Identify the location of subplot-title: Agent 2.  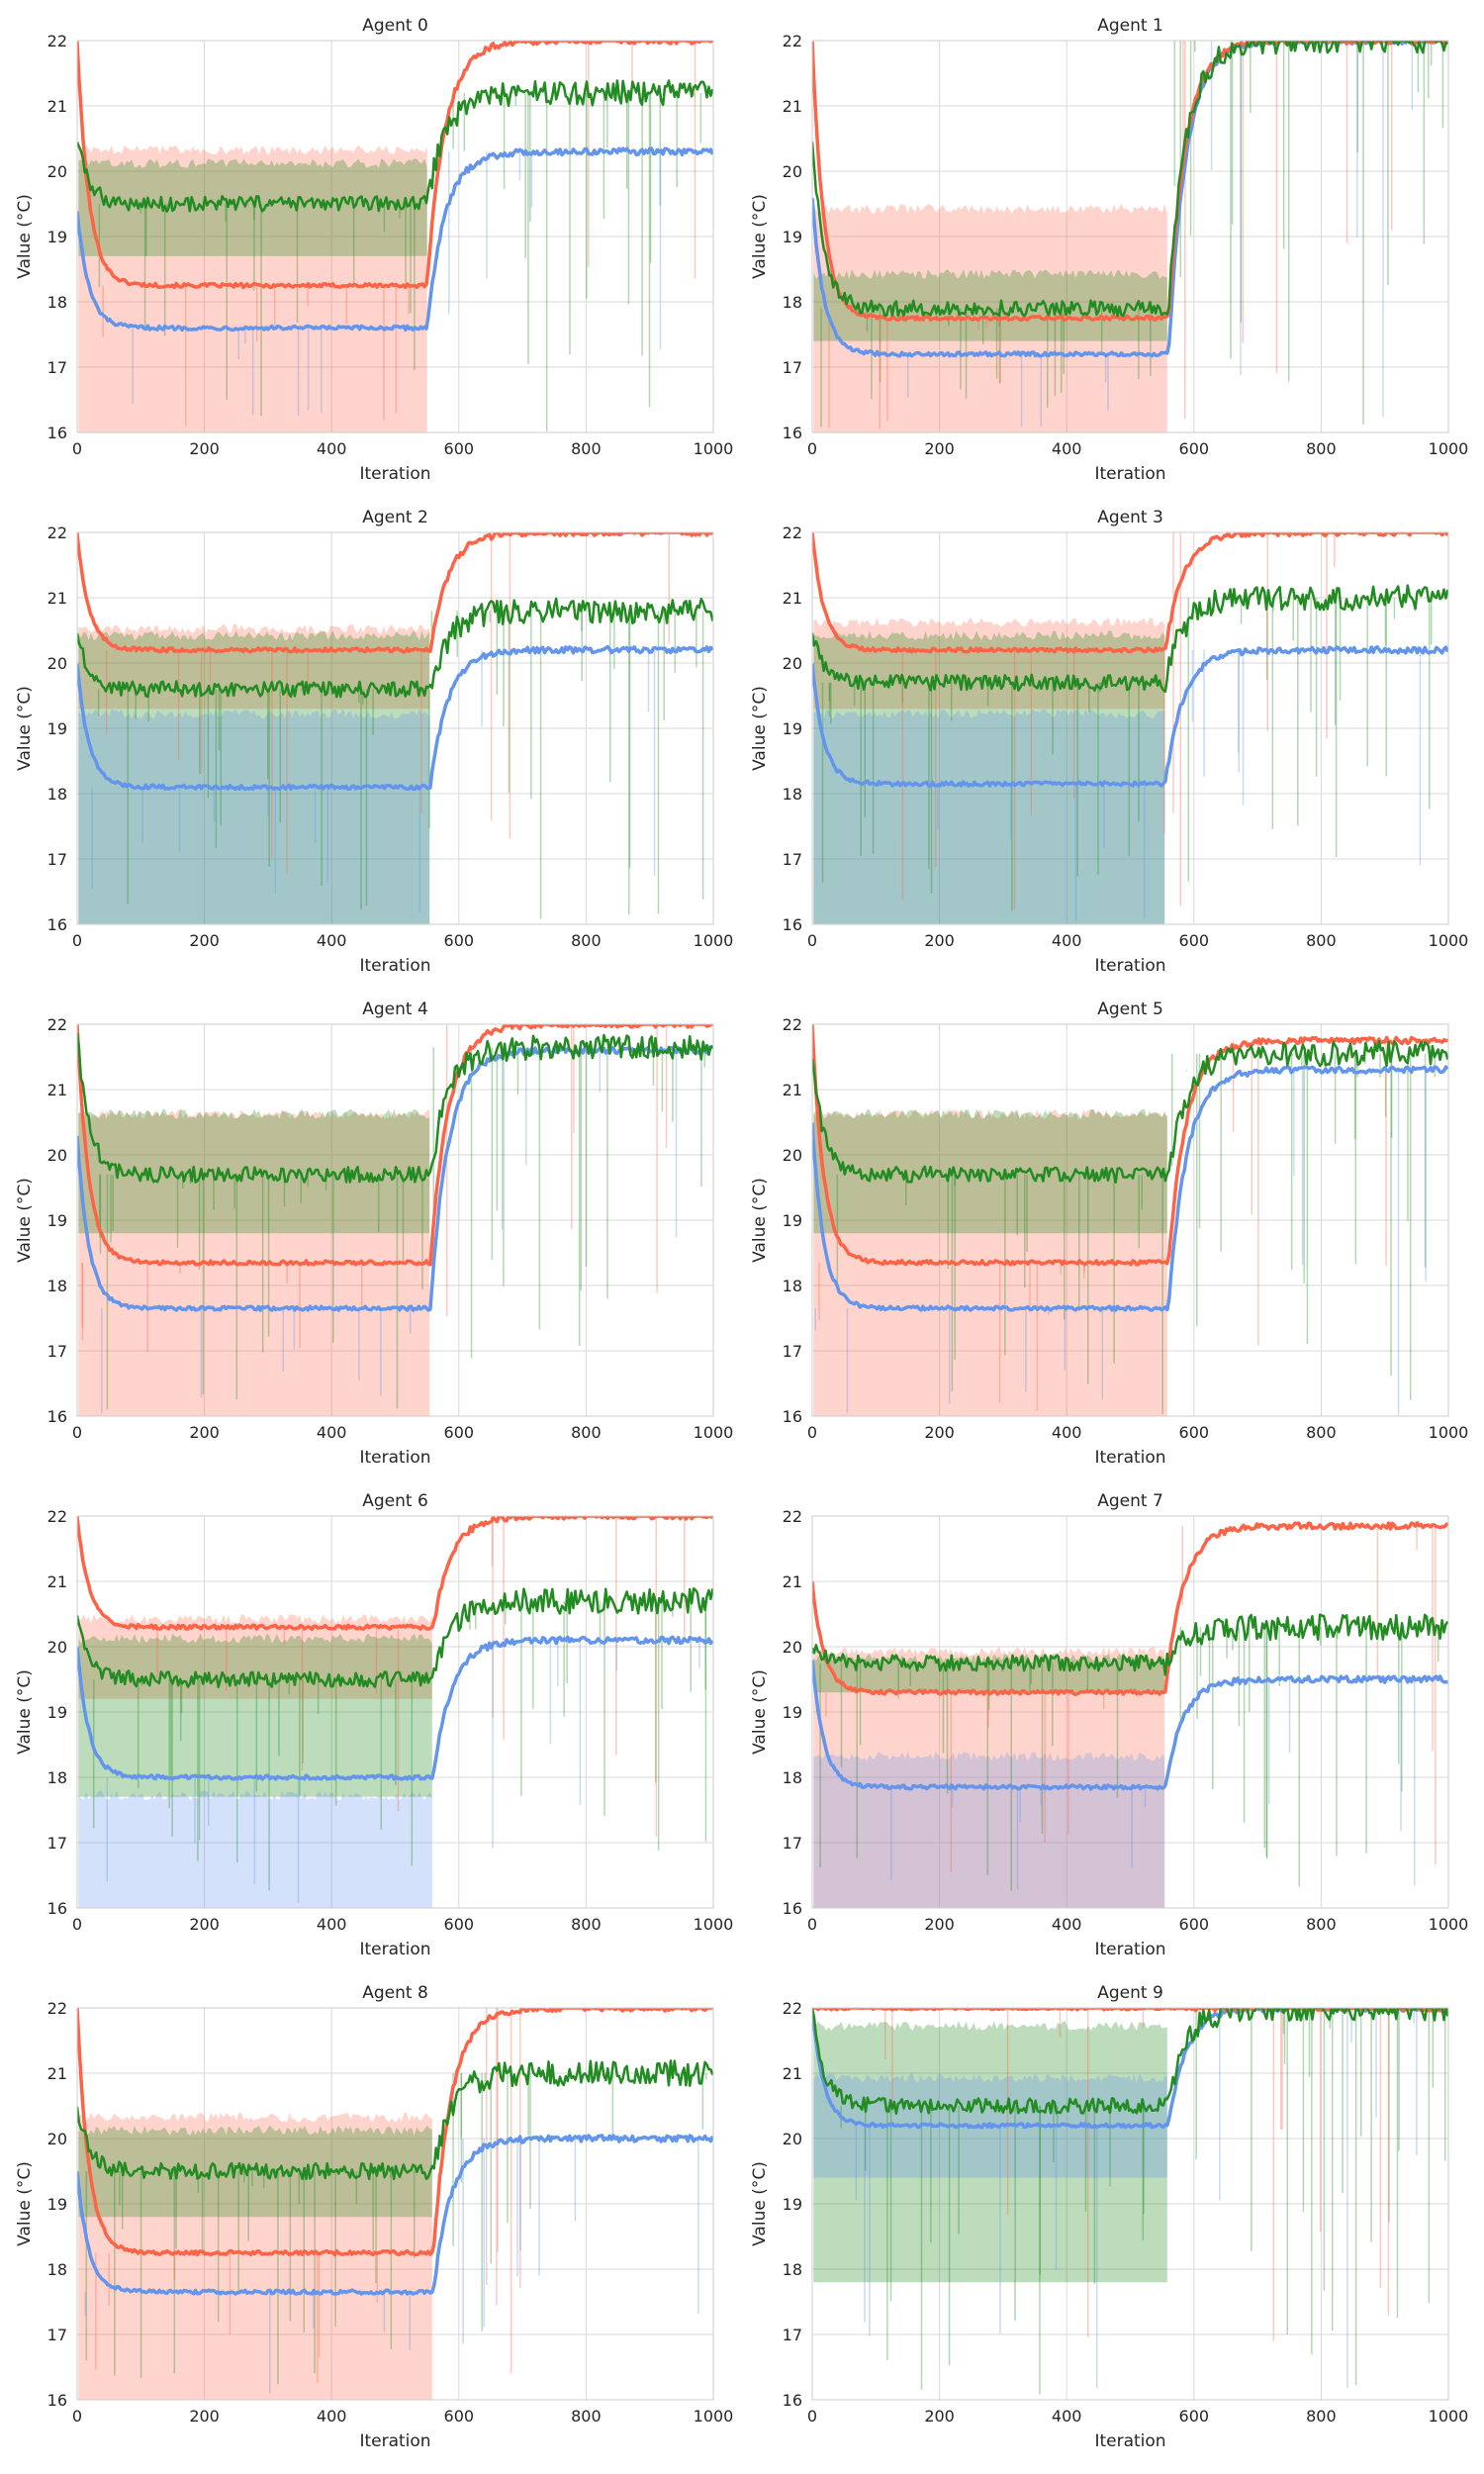
(395, 517).